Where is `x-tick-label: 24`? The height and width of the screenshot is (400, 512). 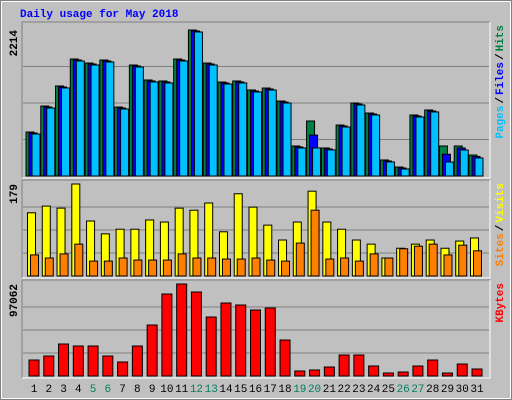
x-tick-label: 24 is located at coordinates (374, 390).